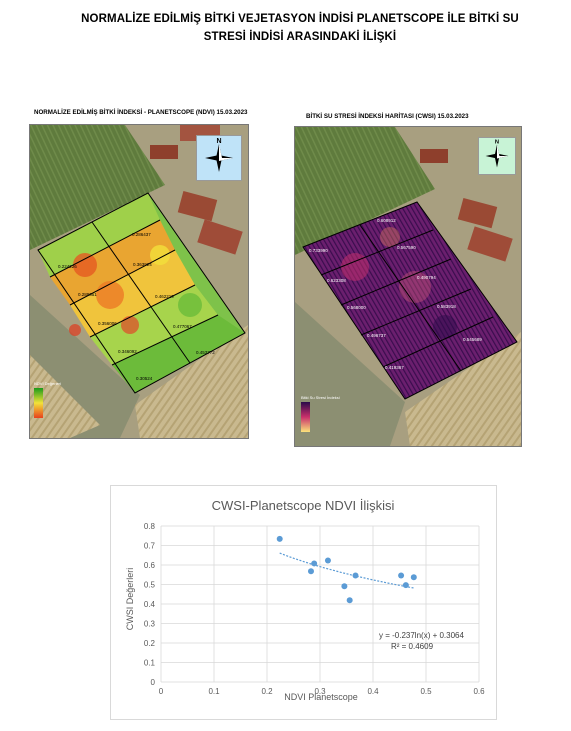 Image resolution: width=571 pixels, height=731 pixels. What do you see at coordinates (426, 691) in the screenshot?
I see `chart-x-tick-label: 0.5` at bounding box center [426, 691].